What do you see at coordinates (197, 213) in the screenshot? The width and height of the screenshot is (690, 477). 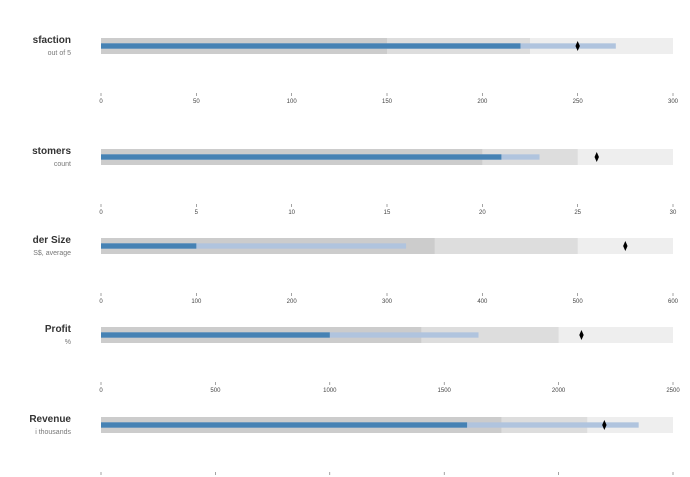 I see `tick-label: 5` at bounding box center [197, 213].